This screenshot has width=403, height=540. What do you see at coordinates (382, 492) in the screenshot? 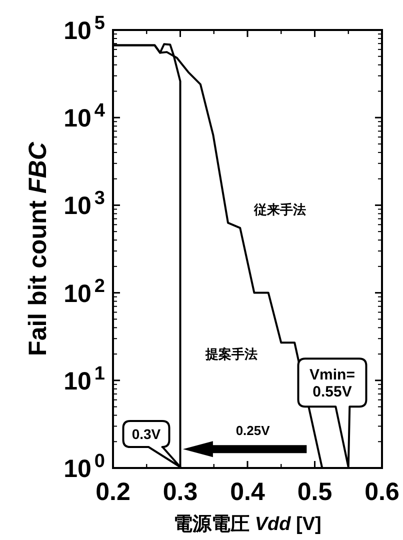
I see `x-tick-label: 0.6` at bounding box center [382, 492].